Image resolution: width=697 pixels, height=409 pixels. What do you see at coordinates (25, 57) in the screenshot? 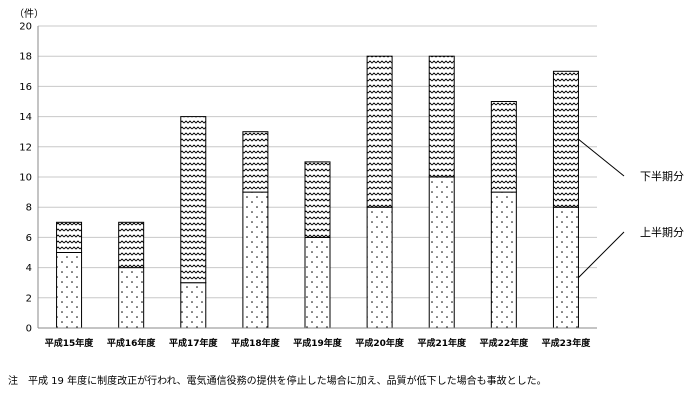
I see `y-tick-label: 18` at bounding box center [25, 57].